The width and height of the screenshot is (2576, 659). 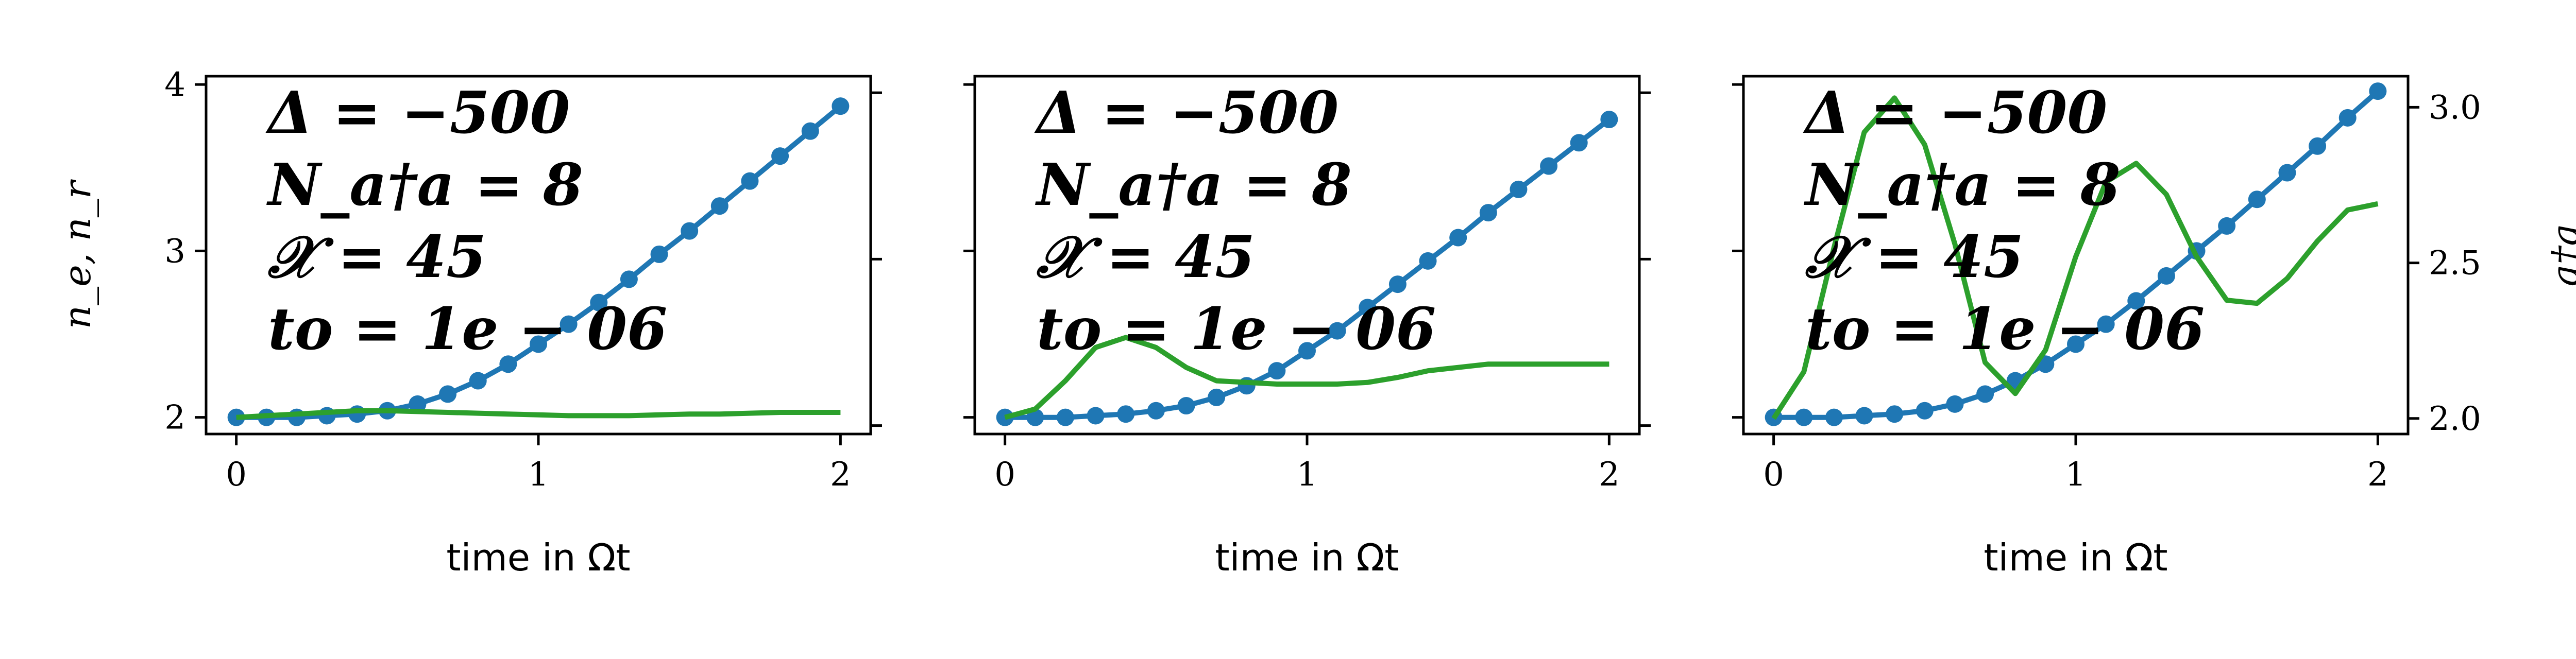 What do you see at coordinates (174, 251) in the screenshot?
I see `y-tick-label: 3` at bounding box center [174, 251].